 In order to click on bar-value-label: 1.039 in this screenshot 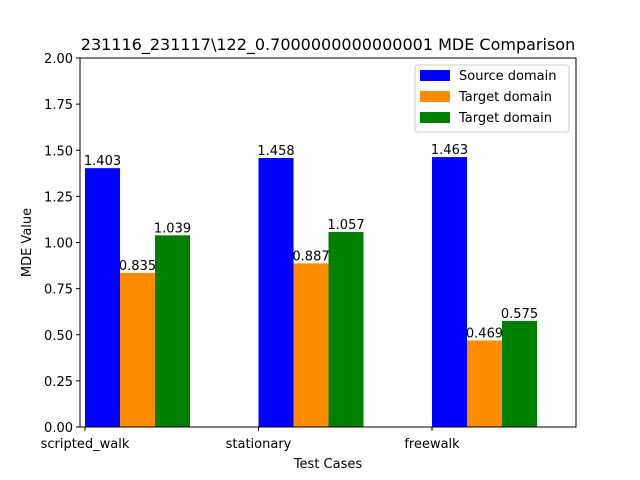, I will do `click(172, 228)`.